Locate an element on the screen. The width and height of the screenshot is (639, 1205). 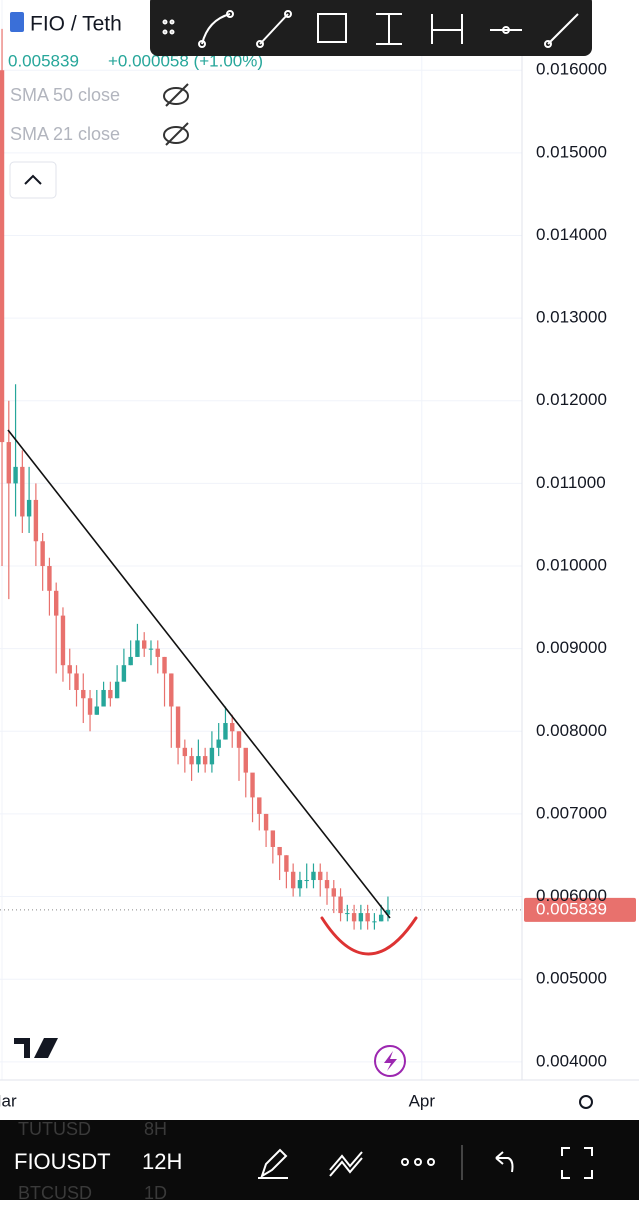
tv-logo is located at coordinates (36, 1048).